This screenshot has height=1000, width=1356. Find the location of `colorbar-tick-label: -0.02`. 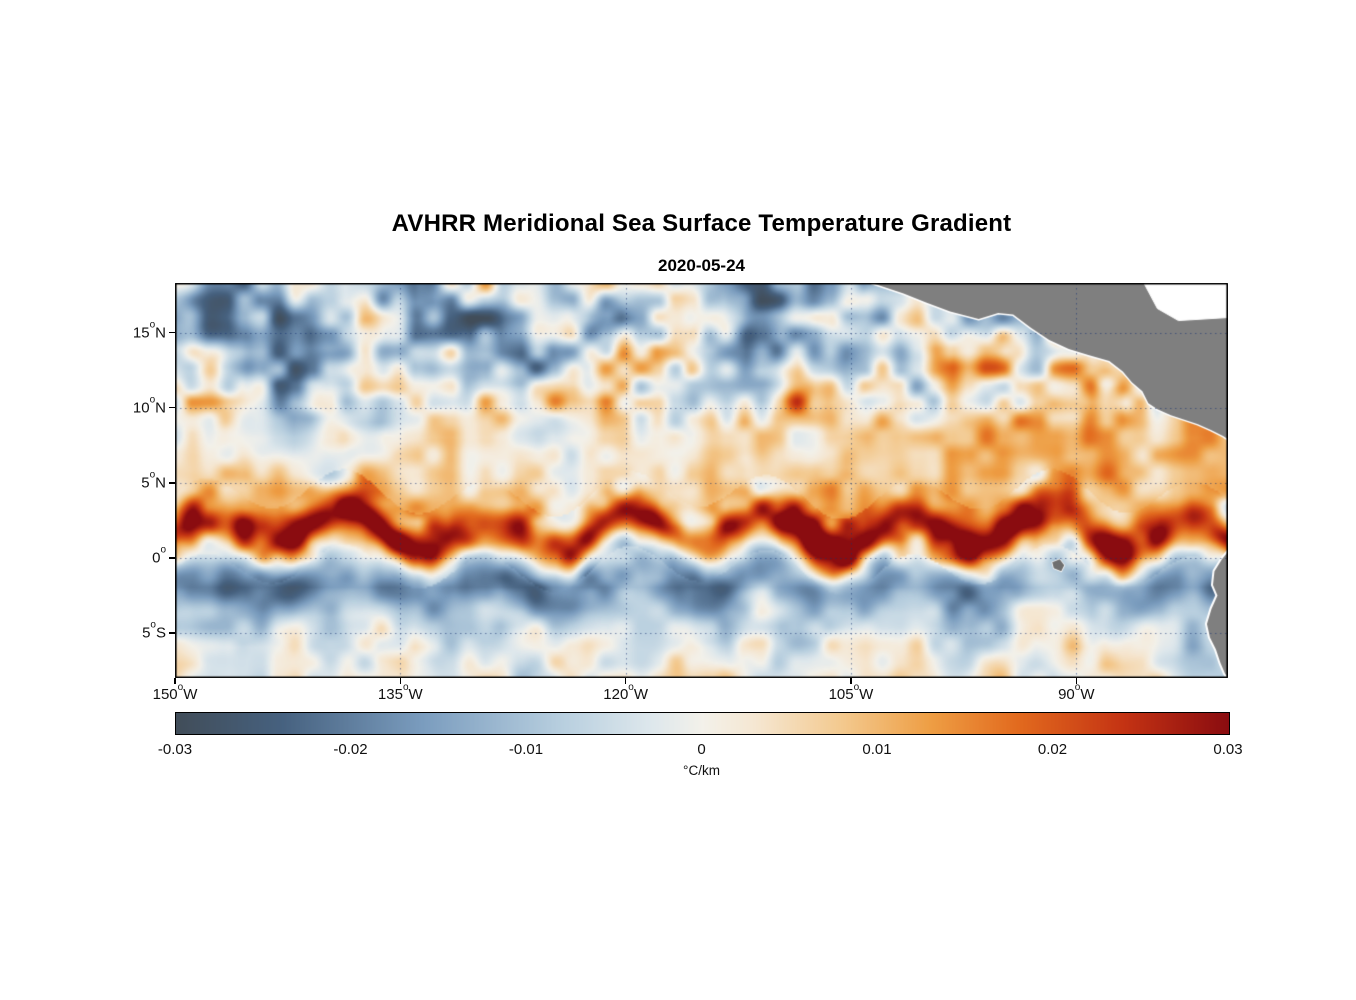

colorbar-tick-label: -0.02 is located at coordinates (350, 749).